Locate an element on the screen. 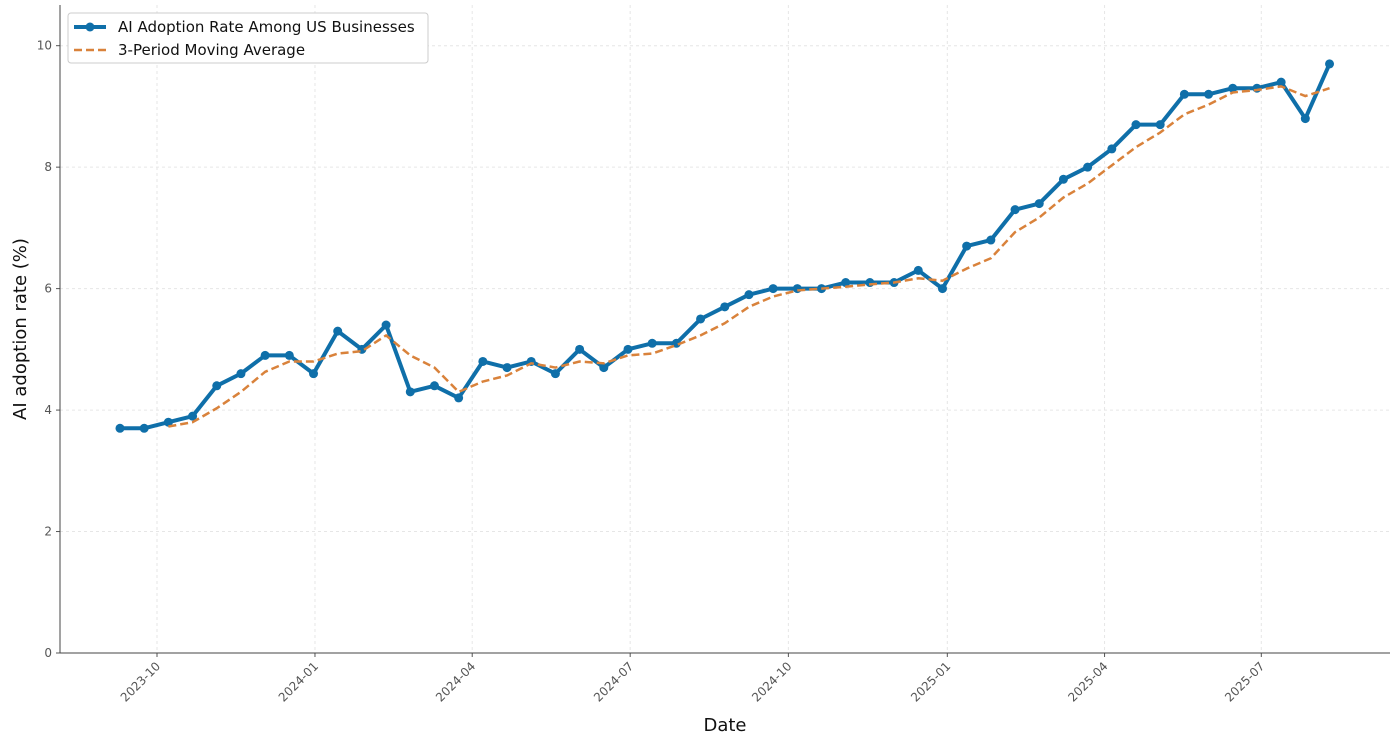 The image size is (1394, 741). y-axis-label: AI adoption rate (%) is located at coordinates (20, 329).